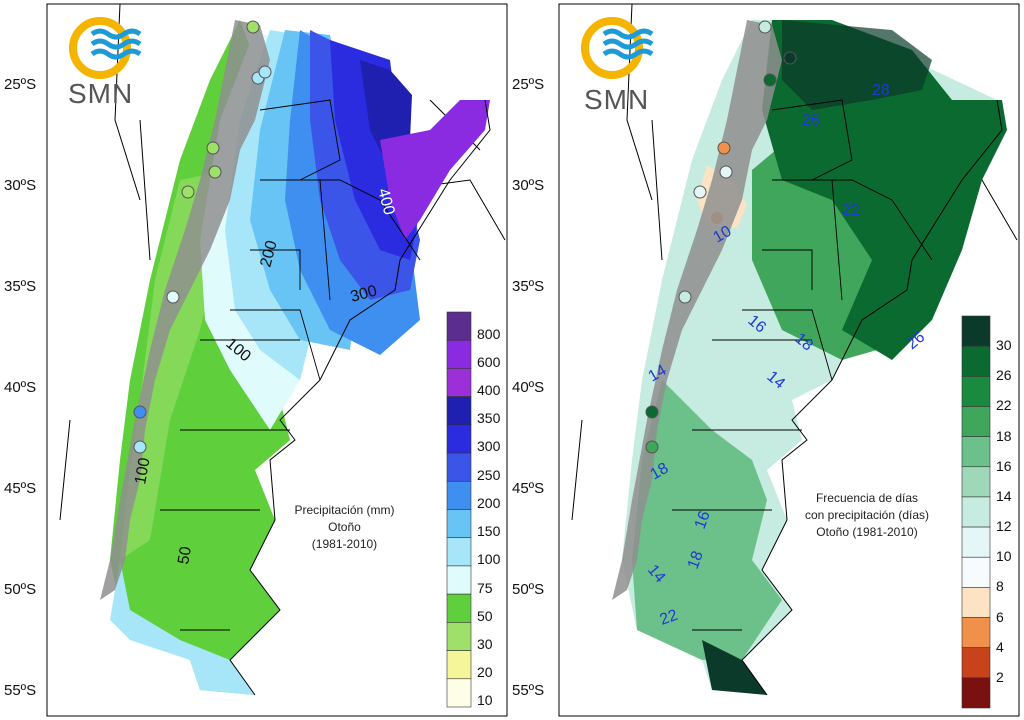 The width and height of the screenshot is (1024, 720). Describe the element at coordinates (489, 418) in the screenshot. I see `legend-label: 350` at that location.